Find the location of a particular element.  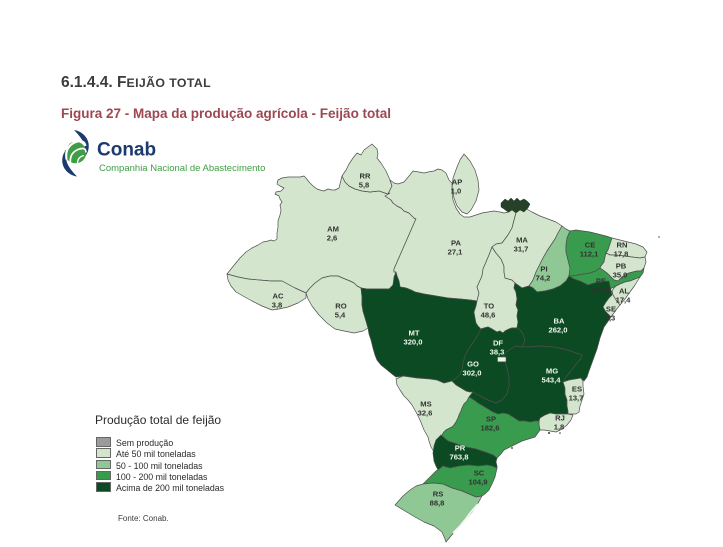

svg-text: 543,4 is located at coordinates (551, 380).